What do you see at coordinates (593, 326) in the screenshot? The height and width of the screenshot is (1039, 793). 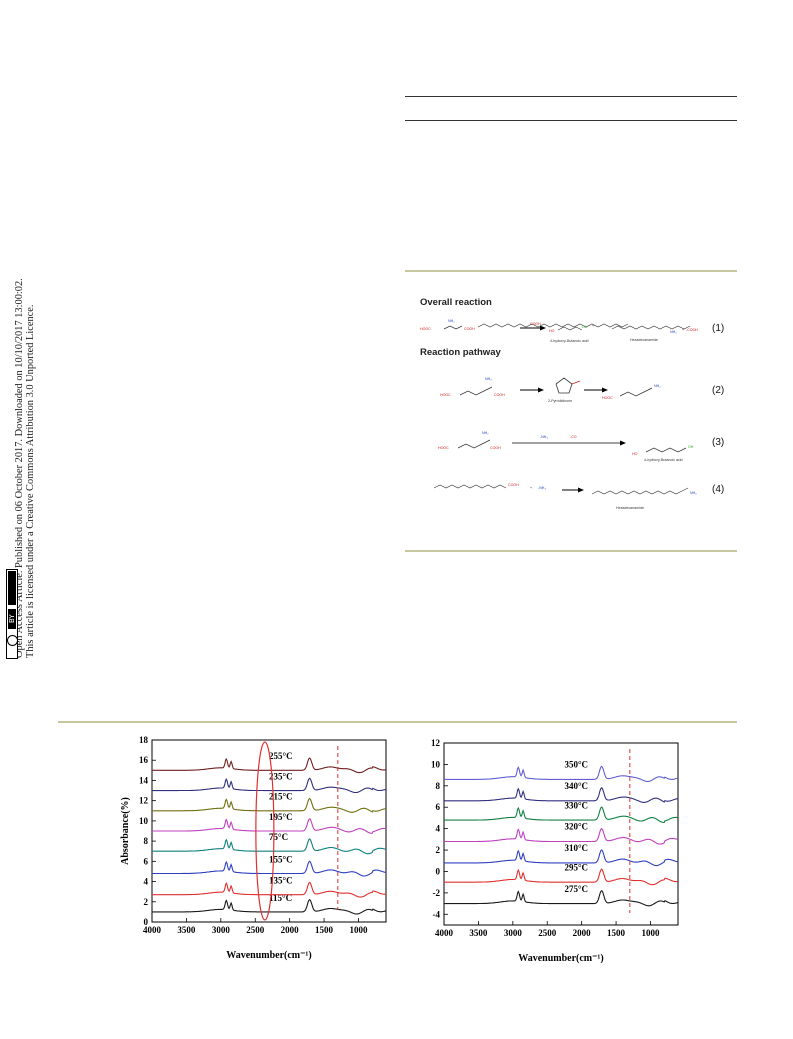 I see `eq1-plus: +` at bounding box center [593, 326].